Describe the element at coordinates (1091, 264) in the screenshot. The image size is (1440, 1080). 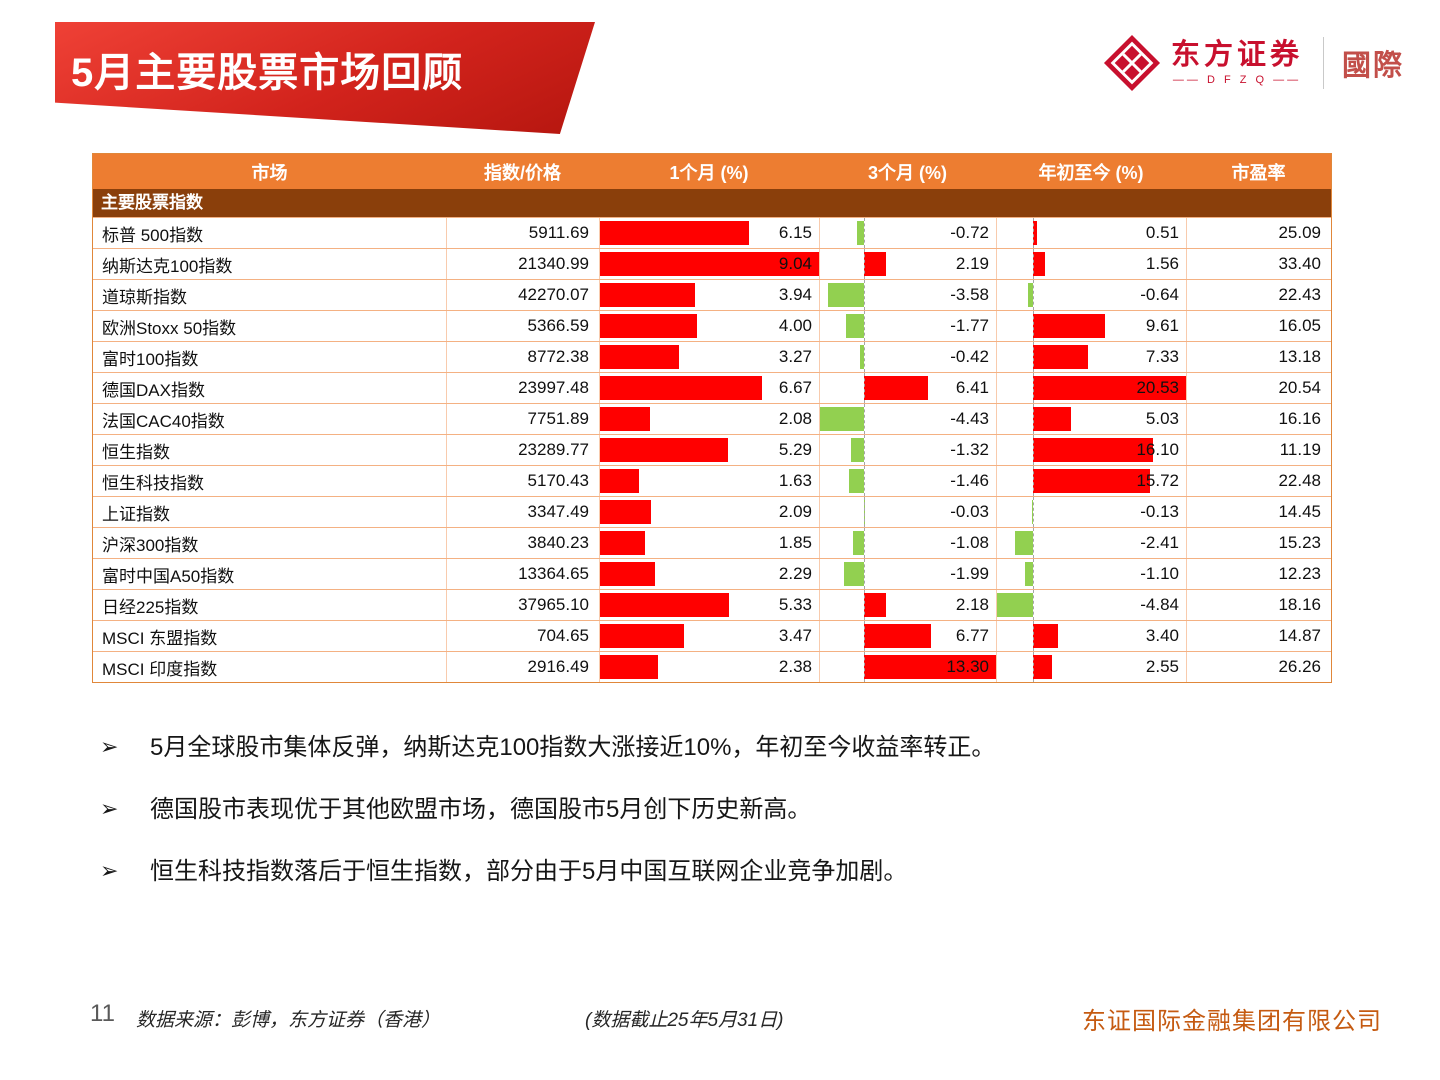
I see `ytd-bar-cell: 1.56` at that location.